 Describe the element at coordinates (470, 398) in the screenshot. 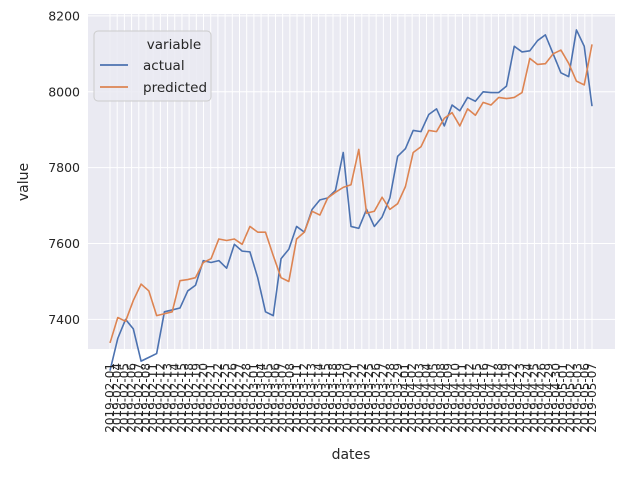

I see `x-tick-label: 2019-04-12` at that location.